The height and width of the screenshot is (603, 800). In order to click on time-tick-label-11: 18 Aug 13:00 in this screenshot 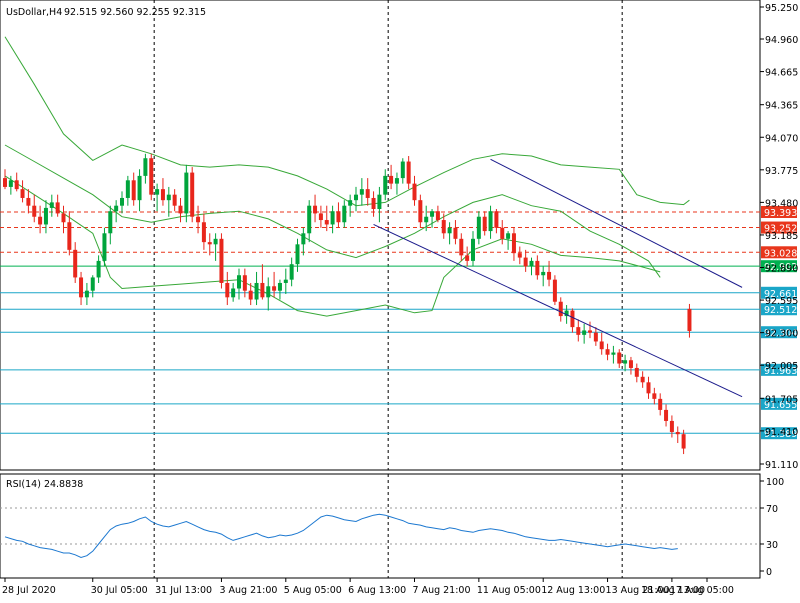, I will do `click(673, 590)`.